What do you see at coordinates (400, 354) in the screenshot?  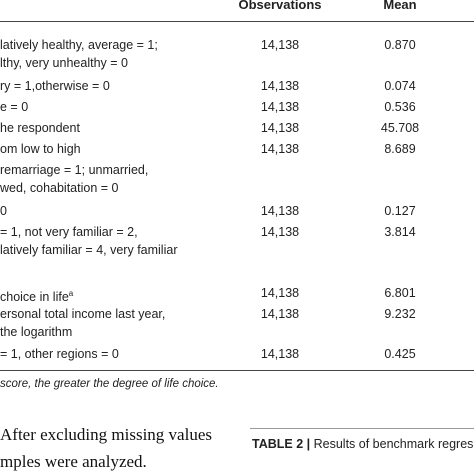 I see `mean-cell: 0.425` at bounding box center [400, 354].